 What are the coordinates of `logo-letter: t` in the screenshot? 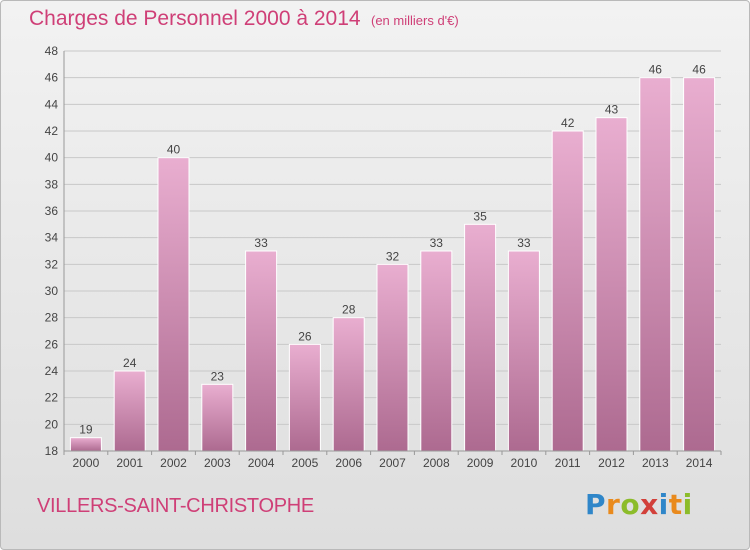 It's located at (675, 504).